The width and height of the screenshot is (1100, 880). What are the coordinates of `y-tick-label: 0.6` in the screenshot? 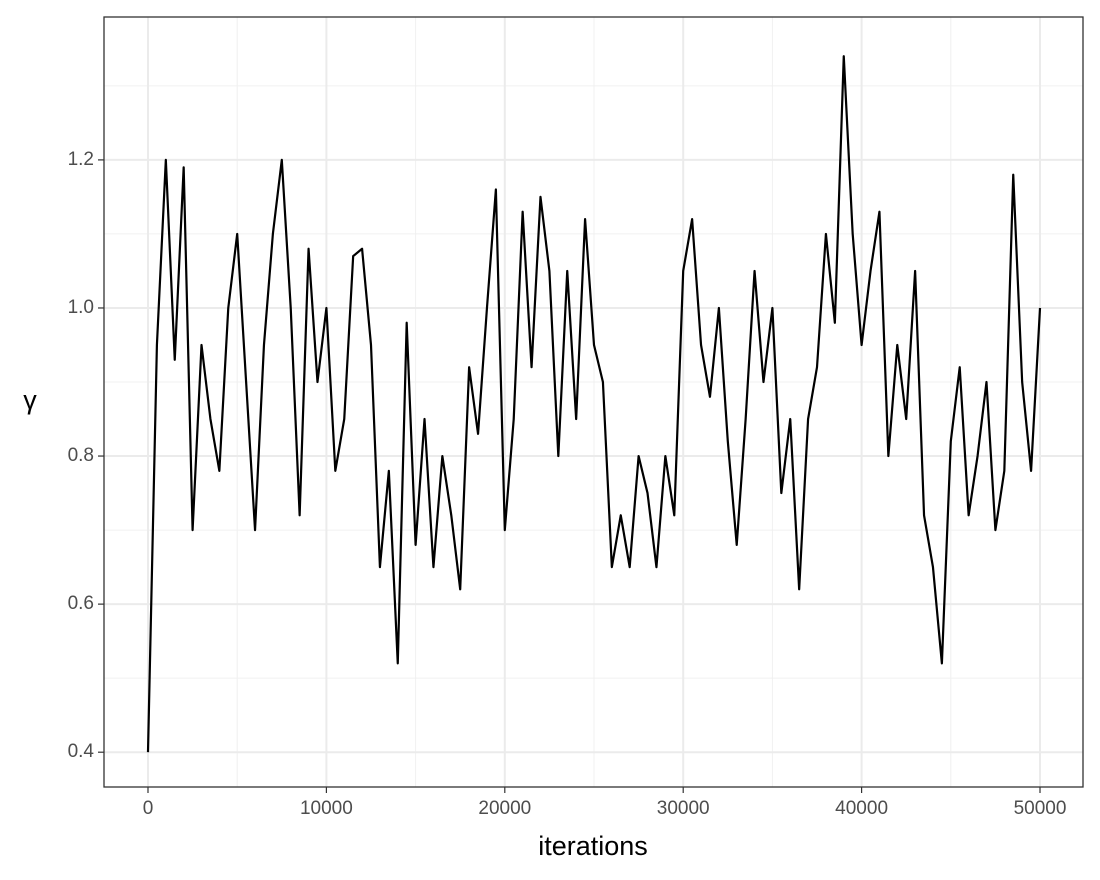 It's located at (81, 603).